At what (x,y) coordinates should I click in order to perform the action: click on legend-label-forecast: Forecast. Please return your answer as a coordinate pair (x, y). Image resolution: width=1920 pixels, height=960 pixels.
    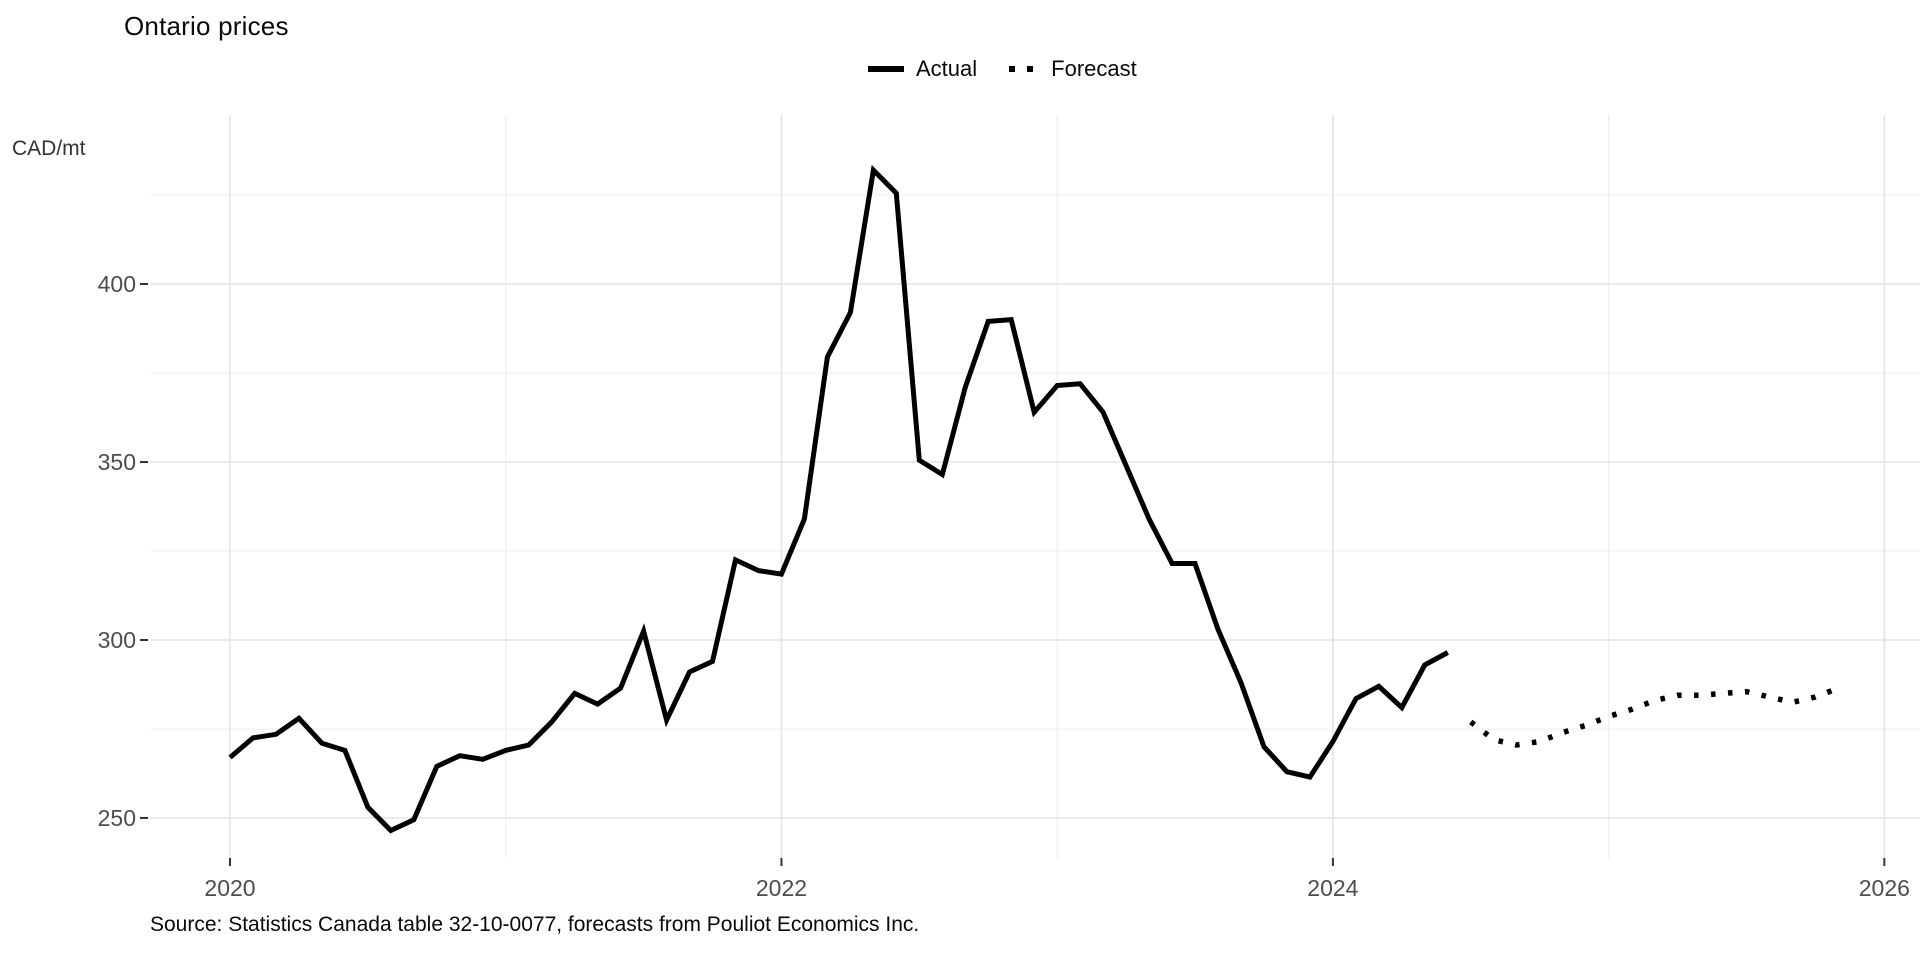
    Looking at the image, I should click on (1094, 68).